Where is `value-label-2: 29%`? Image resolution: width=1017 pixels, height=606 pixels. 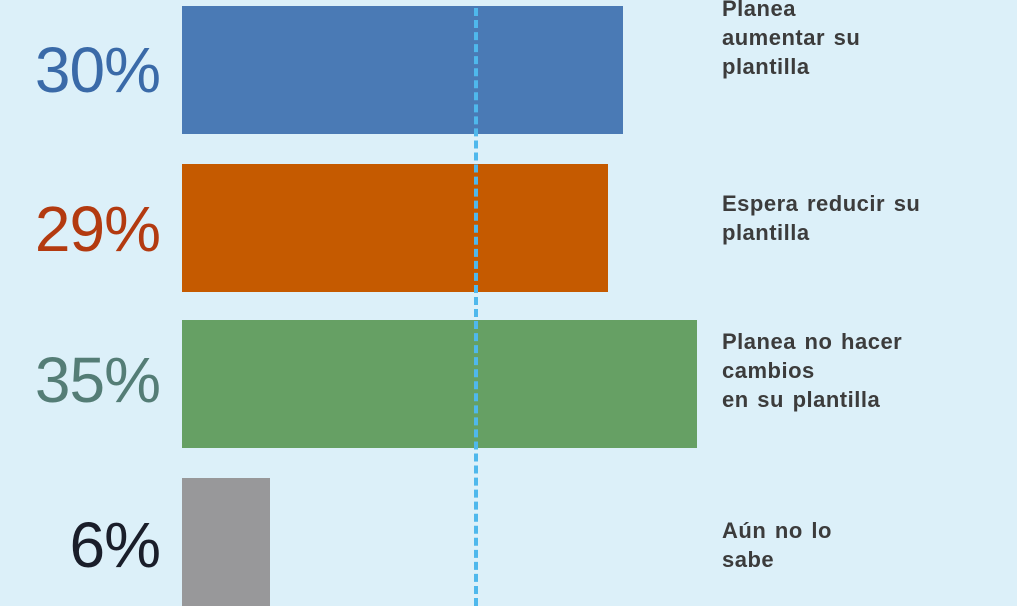 value-label-2: 29% is located at coordinates (97, 229).